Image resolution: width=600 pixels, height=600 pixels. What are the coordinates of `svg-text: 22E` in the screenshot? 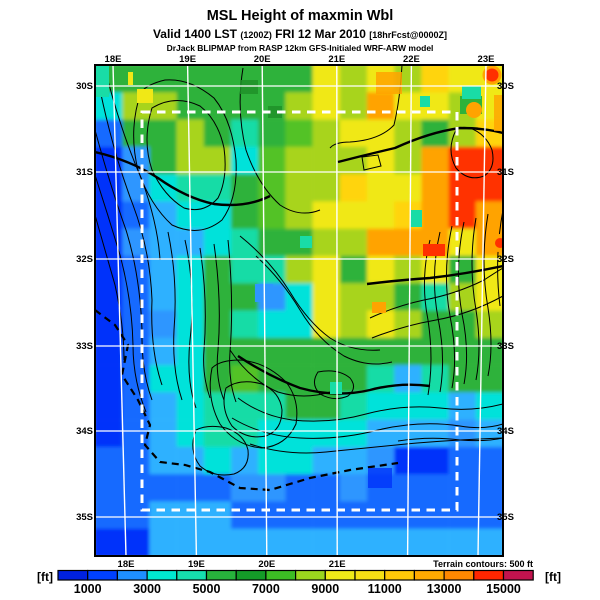 It's located at (411, 59).